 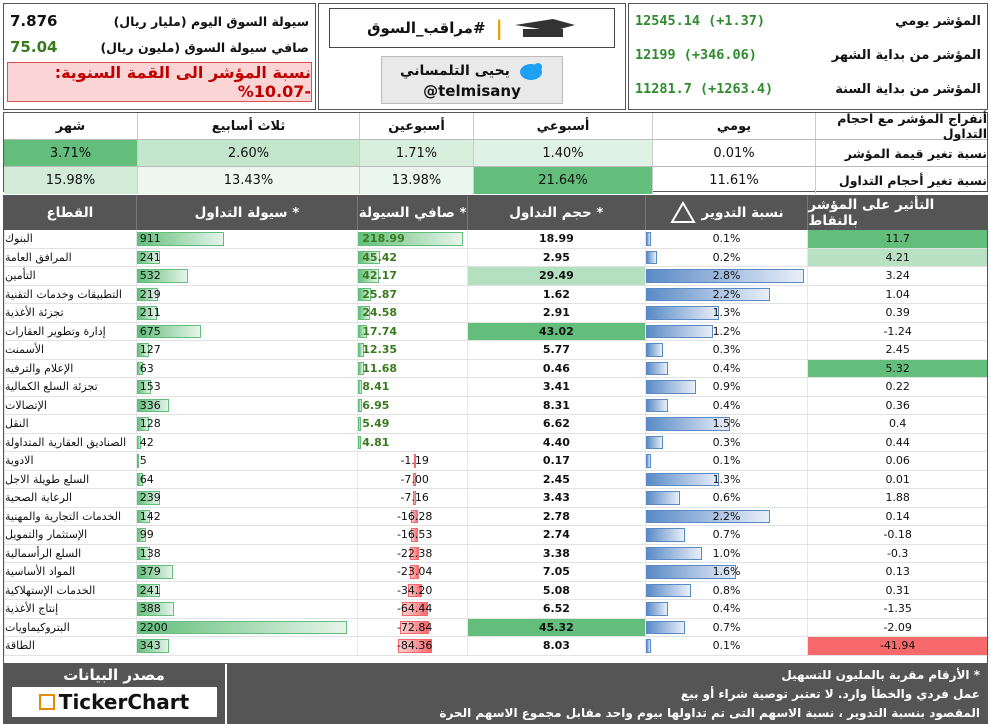 I want to click on turnover-cell: 0.7%, so click(x=726, y=535).